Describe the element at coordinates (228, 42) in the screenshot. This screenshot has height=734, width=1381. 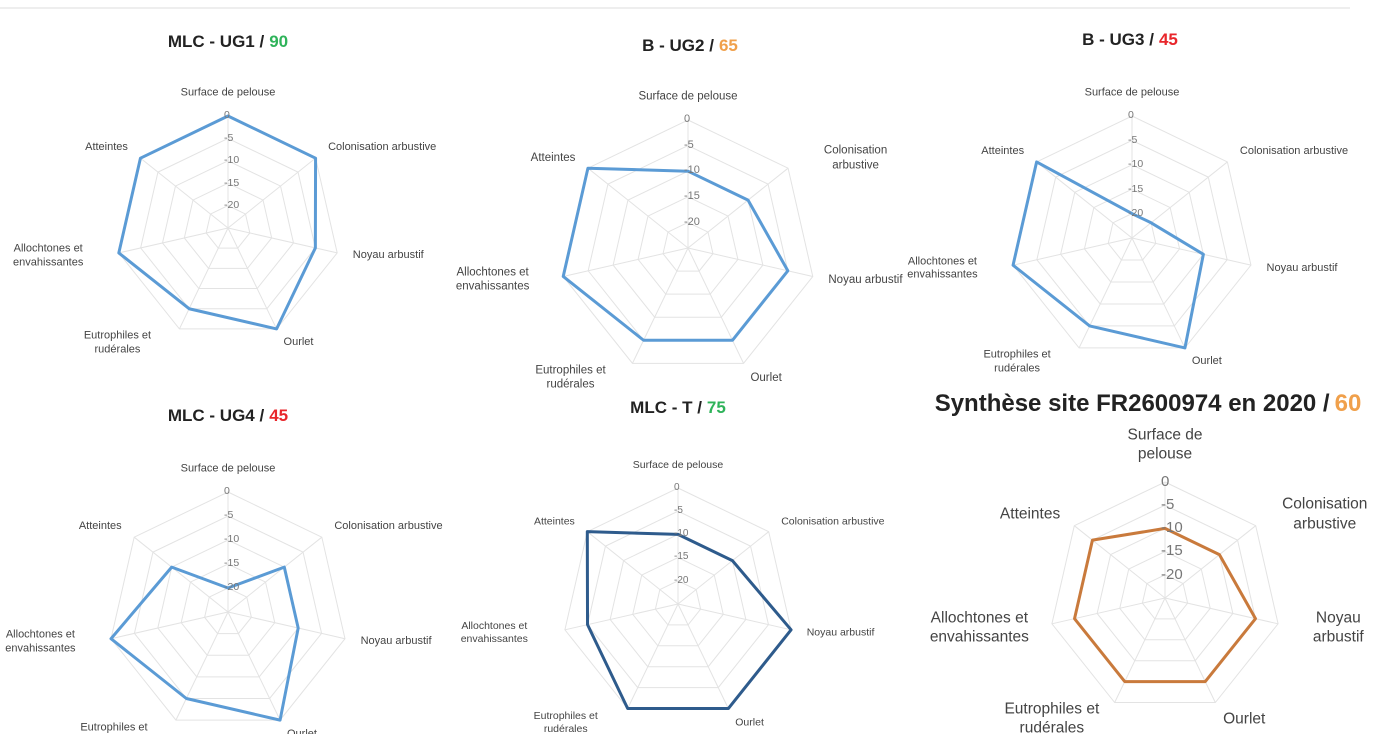
I see `chart-title: MLC - UG1 /90` at that location.